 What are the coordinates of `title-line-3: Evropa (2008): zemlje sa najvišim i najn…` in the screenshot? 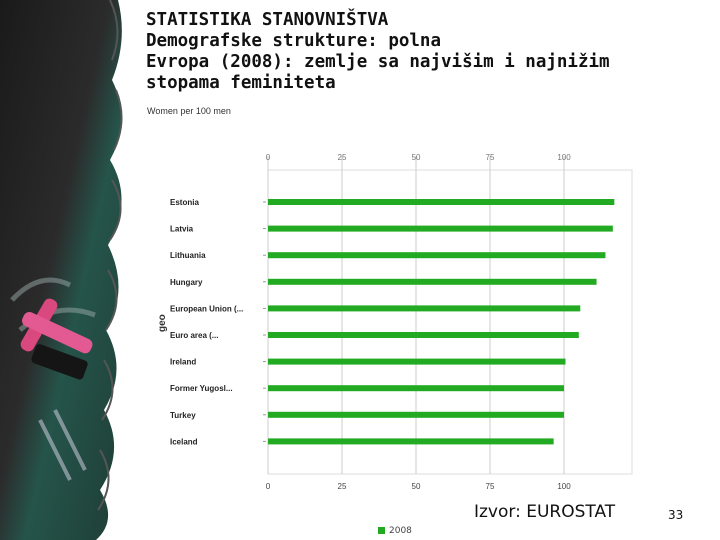 It's located at (378, 62).